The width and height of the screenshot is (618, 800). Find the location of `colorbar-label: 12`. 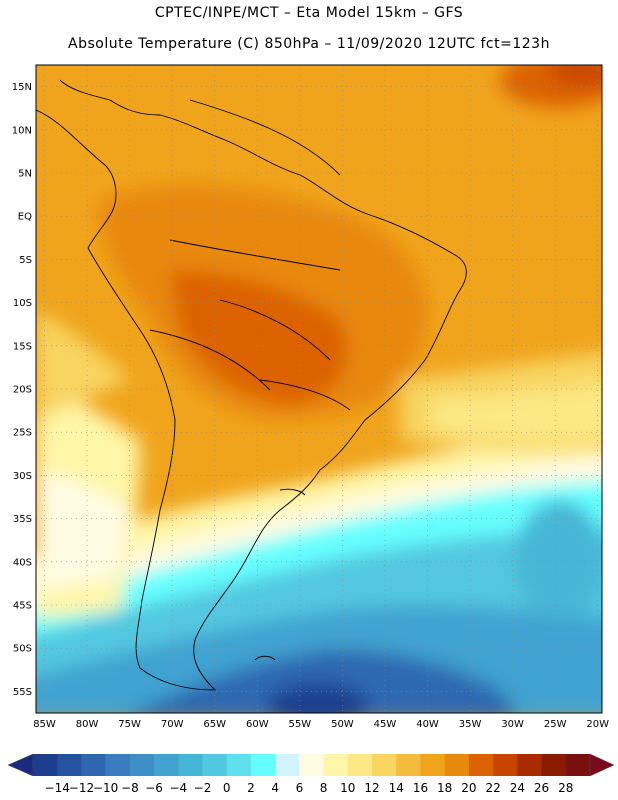

colorbar-label: 12 is located at coordinates (371, 788).